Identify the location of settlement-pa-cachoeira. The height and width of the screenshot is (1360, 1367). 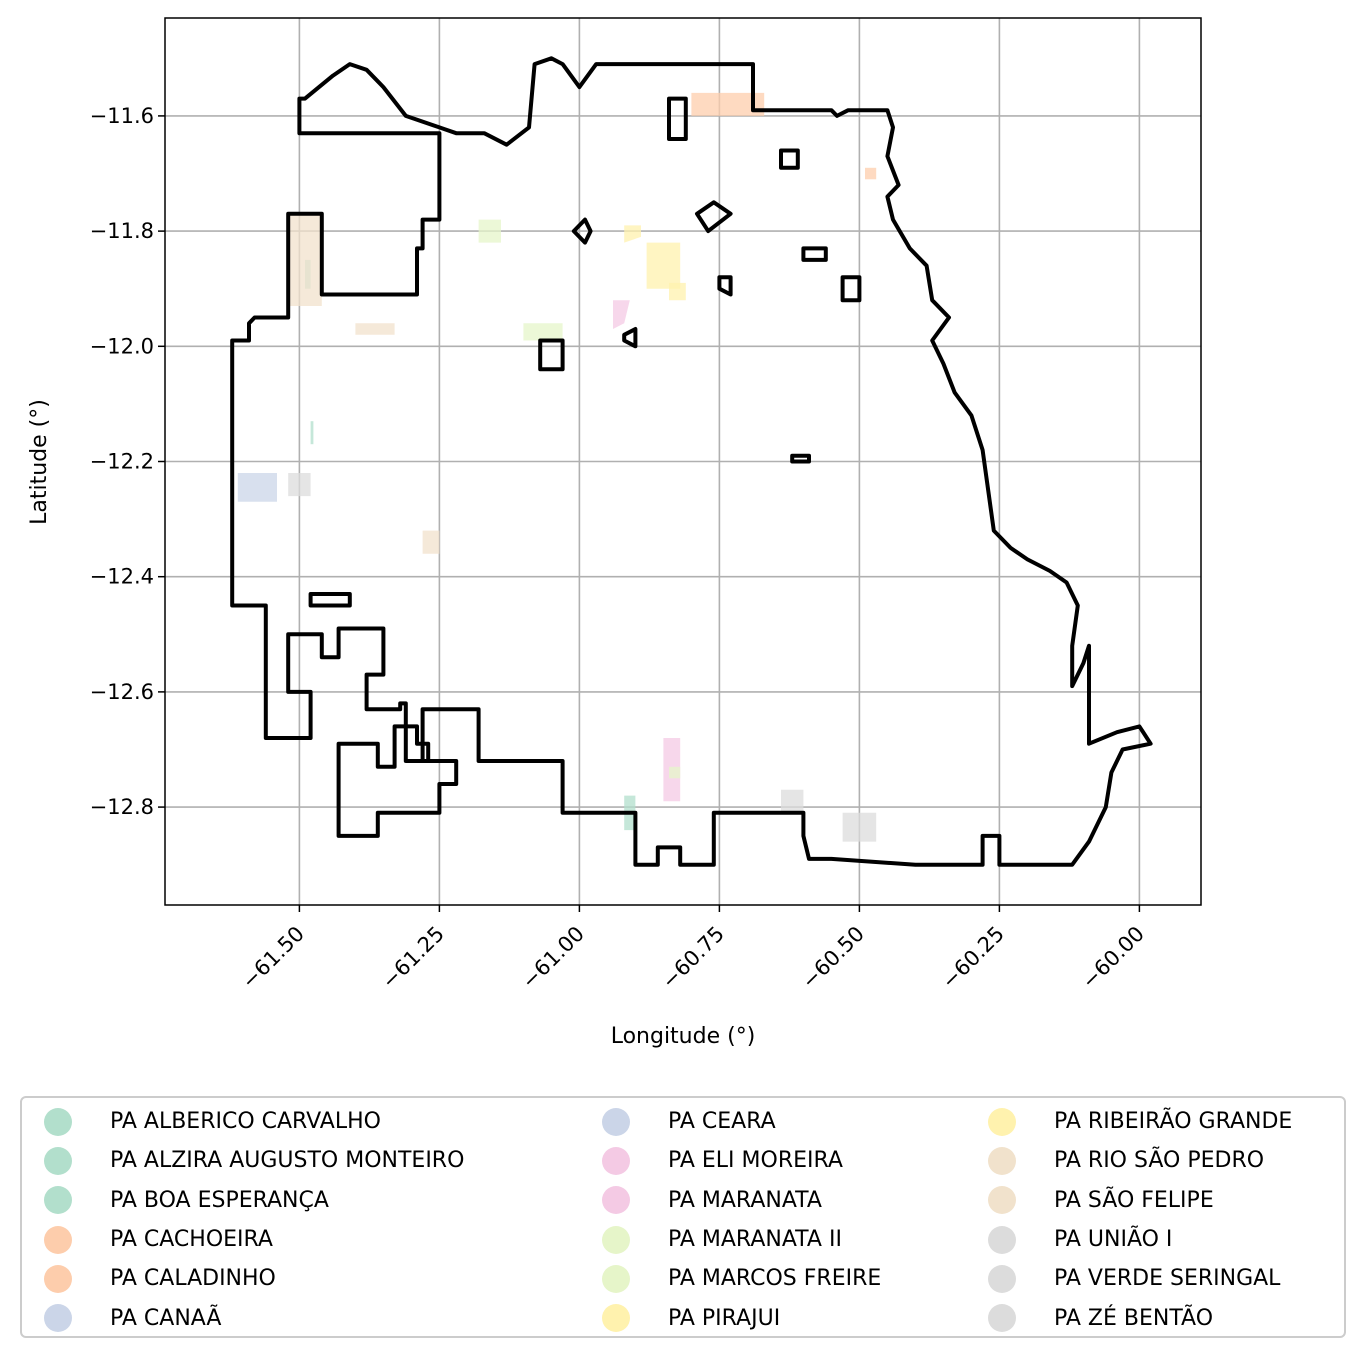
(728, 104).